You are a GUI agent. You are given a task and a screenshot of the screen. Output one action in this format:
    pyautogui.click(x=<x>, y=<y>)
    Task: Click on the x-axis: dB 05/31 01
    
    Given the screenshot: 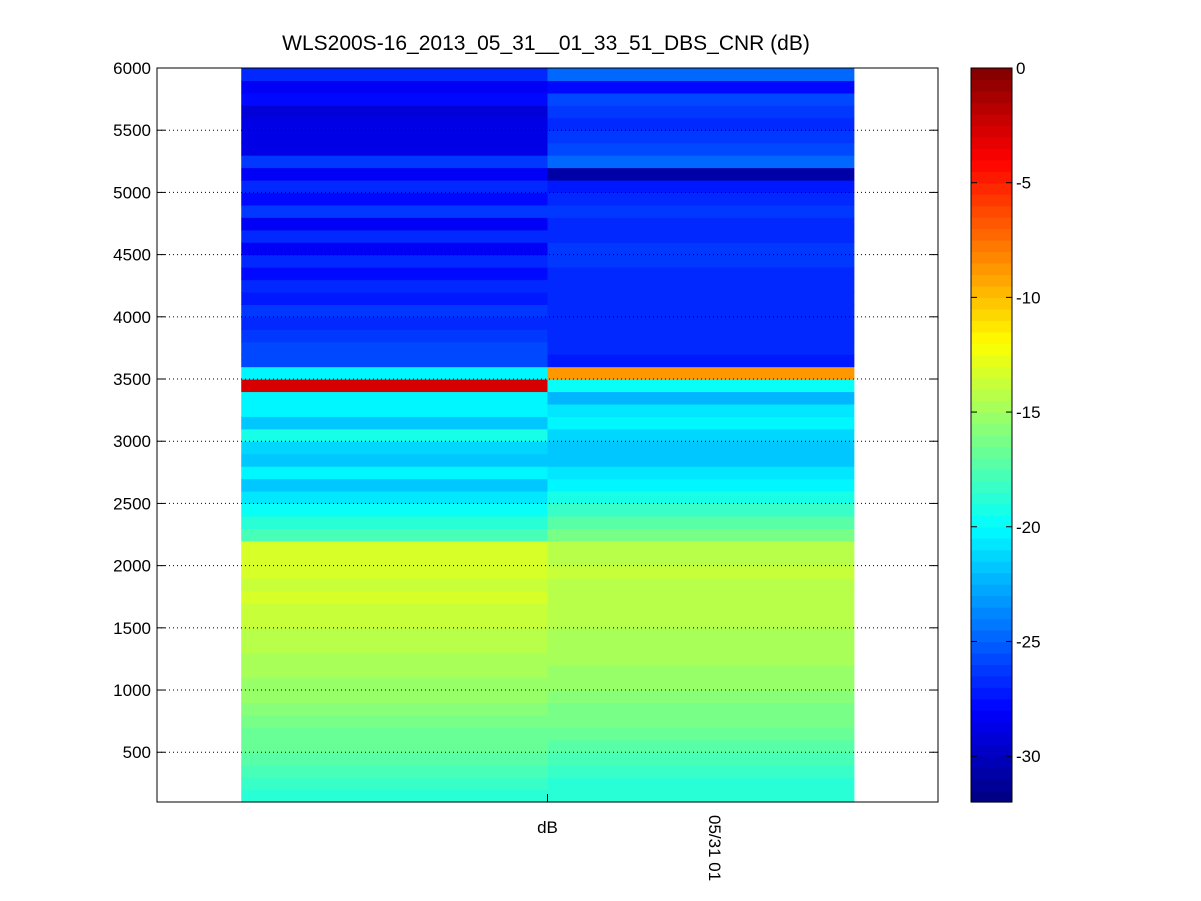 What is the action you would take?
    pyautogui.click(x=630, y=837)
    